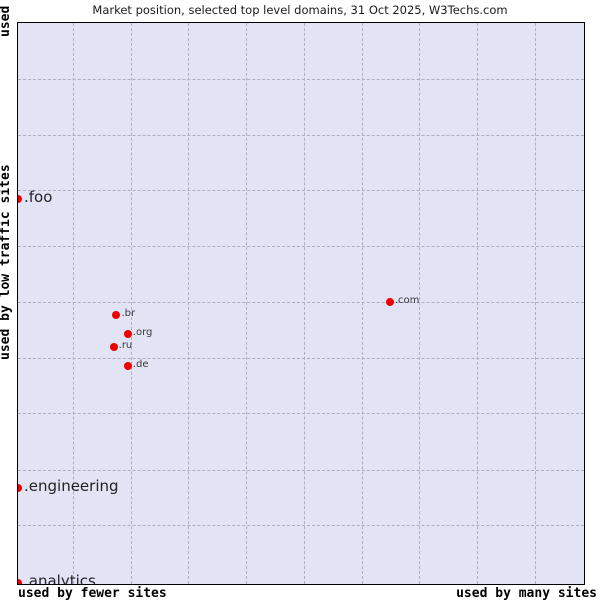 The width and height of the screenshot is (600, 601). What do you see at coordinates (38, 196) in the screenshot?
I see `data-point-label: .foo` at bounding box center [38, 196].